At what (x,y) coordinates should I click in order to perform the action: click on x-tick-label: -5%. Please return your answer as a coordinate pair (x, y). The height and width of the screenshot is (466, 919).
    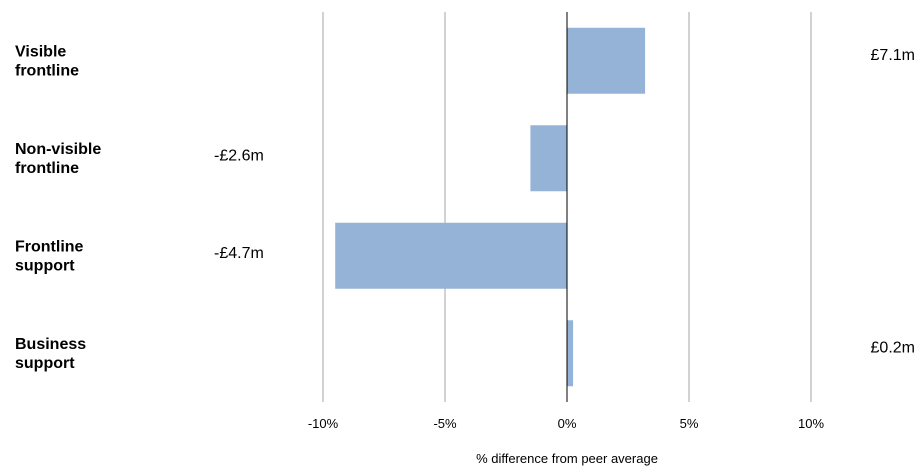
    Looking at the image, I should click on (445, 423).